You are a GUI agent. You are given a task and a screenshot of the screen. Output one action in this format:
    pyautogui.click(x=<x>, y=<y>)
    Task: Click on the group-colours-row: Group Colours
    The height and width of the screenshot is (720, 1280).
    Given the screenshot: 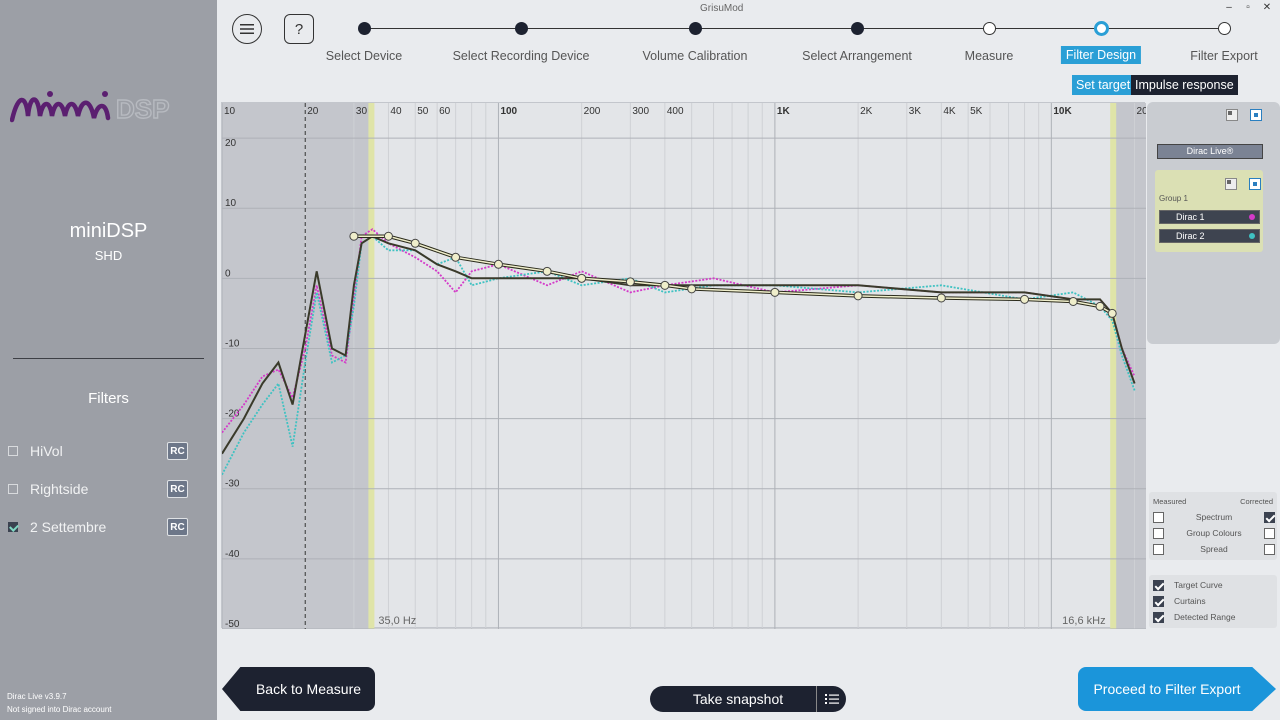 What is the action you would take?
    pyautogui.click(x=1214, y=533)
    